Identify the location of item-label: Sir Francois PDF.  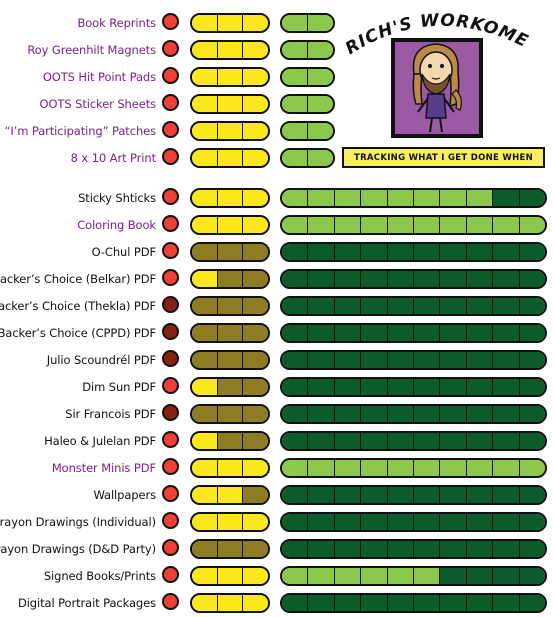
(110, 414).